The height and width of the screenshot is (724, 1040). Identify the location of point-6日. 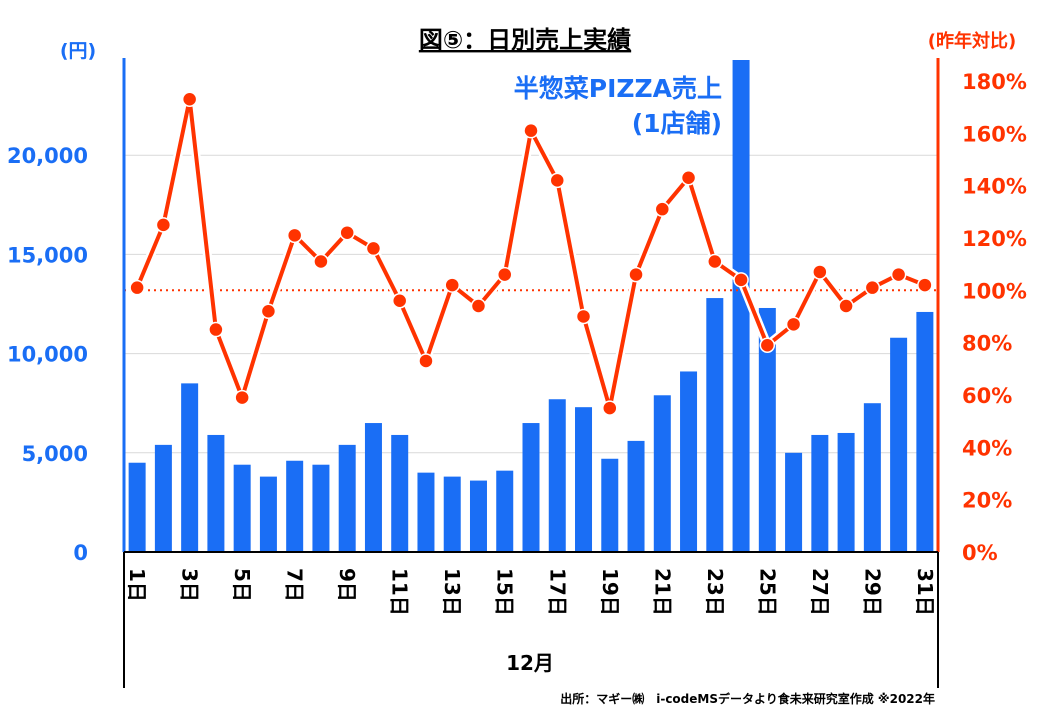
(268, 311).